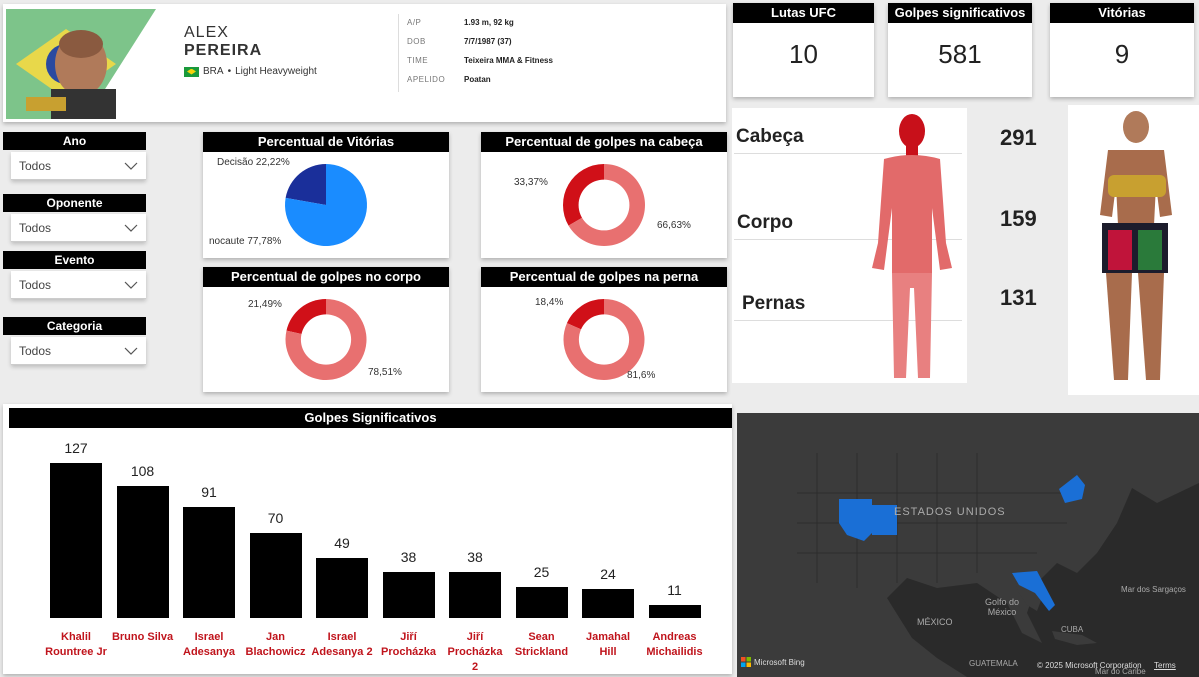 This screenshot has height=677, width=1199. Describe the element at coordinates (935, 622) in the screenshot. I see `map-label: MÉXICO` at that location.